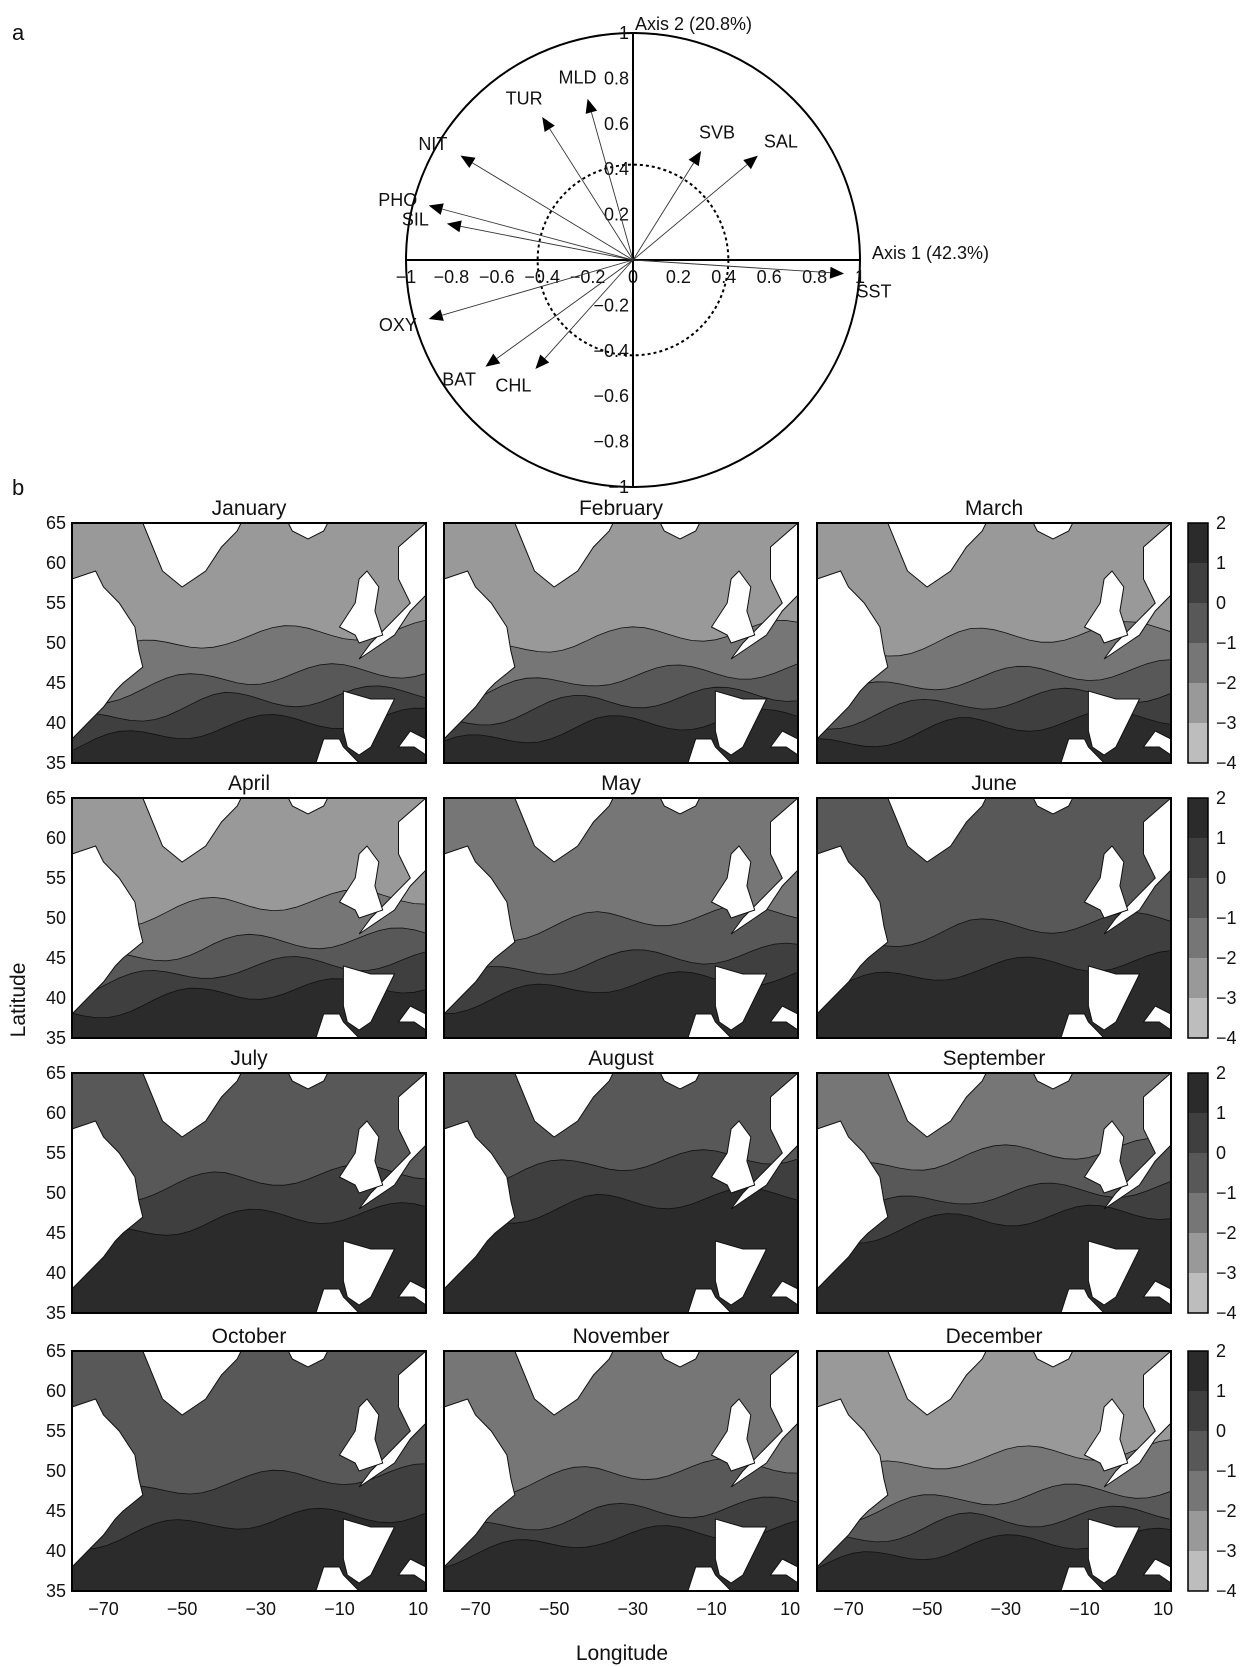  Describe the element at coordinates (249, 1058) in the screenshot. I see `month-title: July` at that location.